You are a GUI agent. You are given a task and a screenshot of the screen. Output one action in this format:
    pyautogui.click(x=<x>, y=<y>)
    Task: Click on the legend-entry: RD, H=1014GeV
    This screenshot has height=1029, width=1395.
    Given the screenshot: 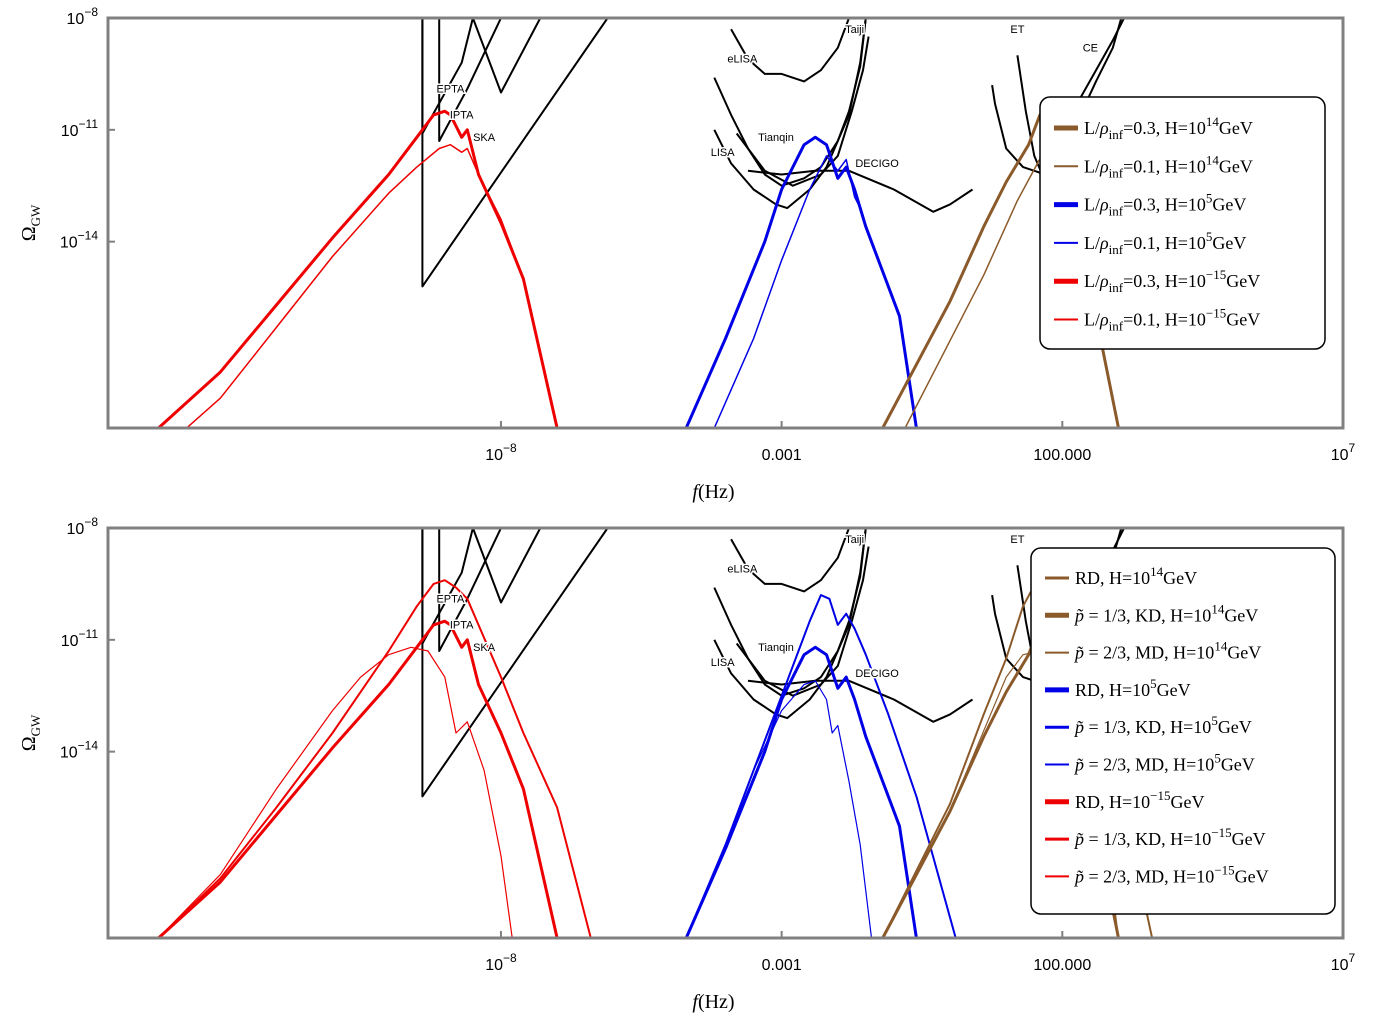 What is the action you would take?
    pyautogui.click(x=1136, y=576)
    